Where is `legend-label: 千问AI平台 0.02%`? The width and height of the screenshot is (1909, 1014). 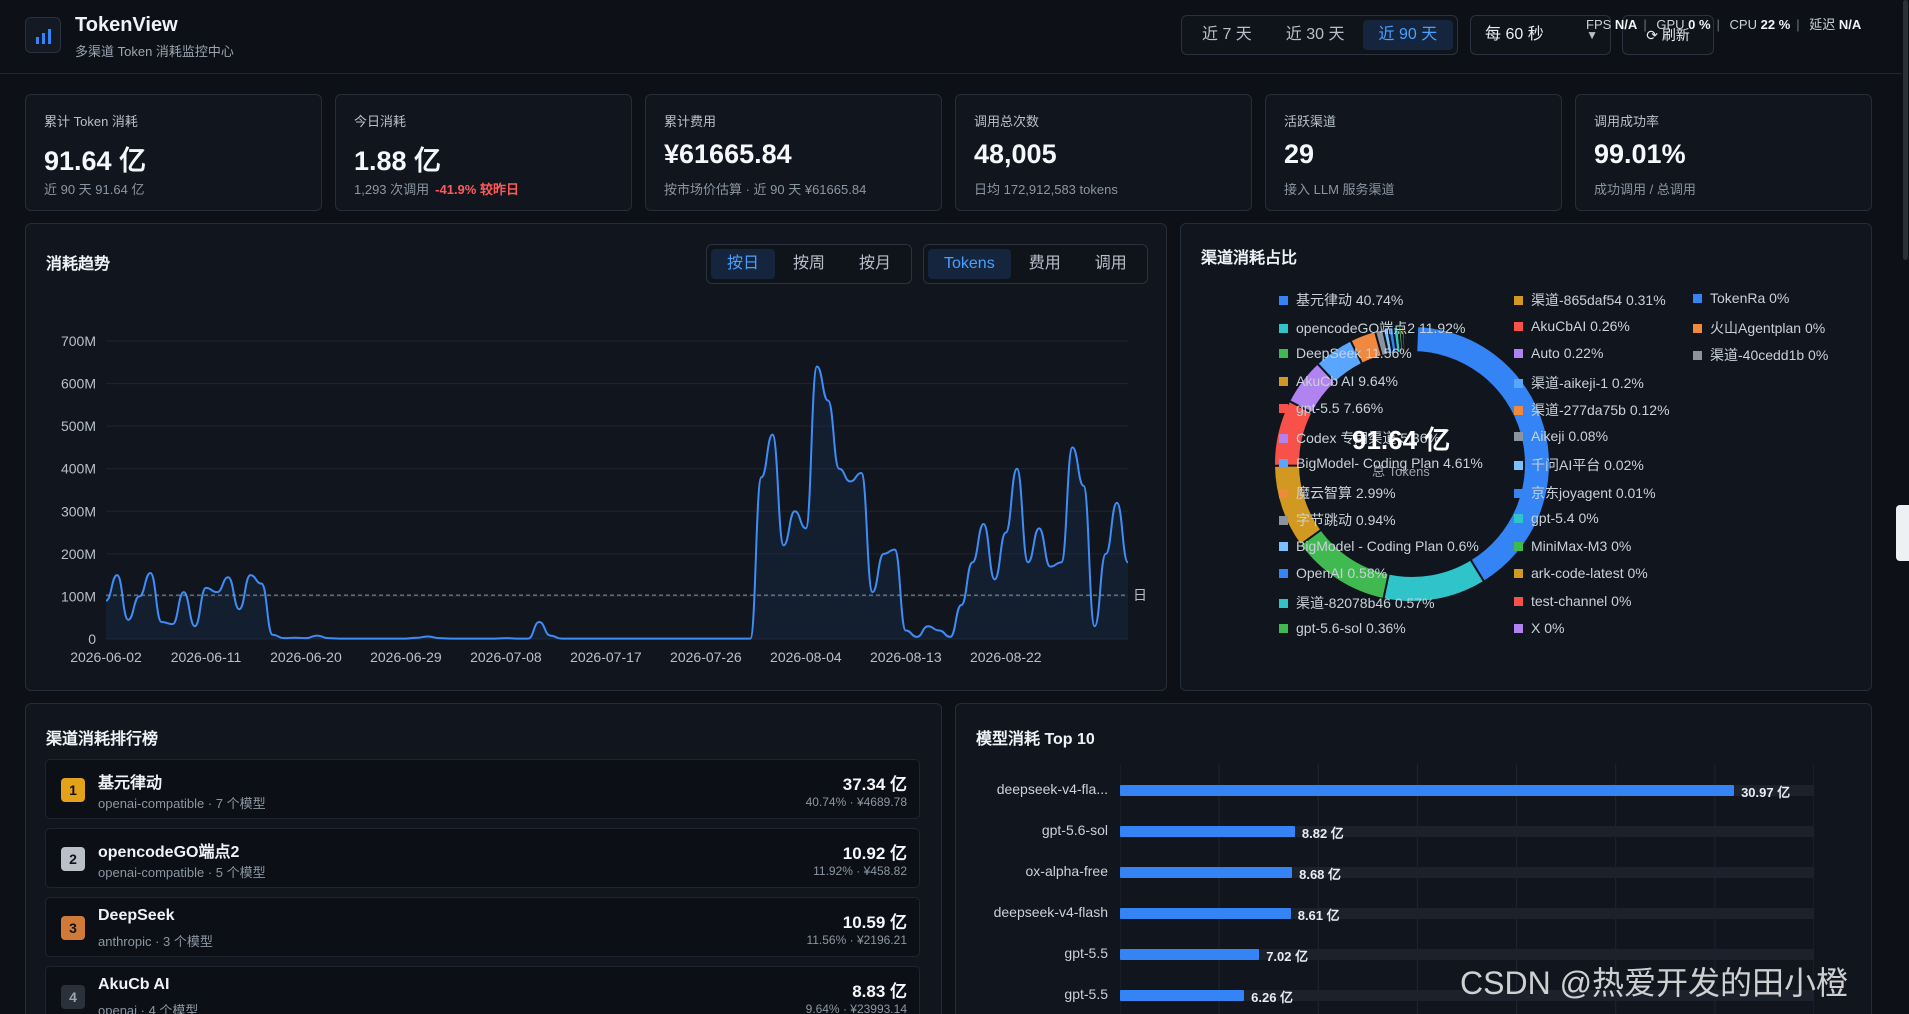
legend-label: 千问AI平台 0.02% is located at coordinates (1587, 465).